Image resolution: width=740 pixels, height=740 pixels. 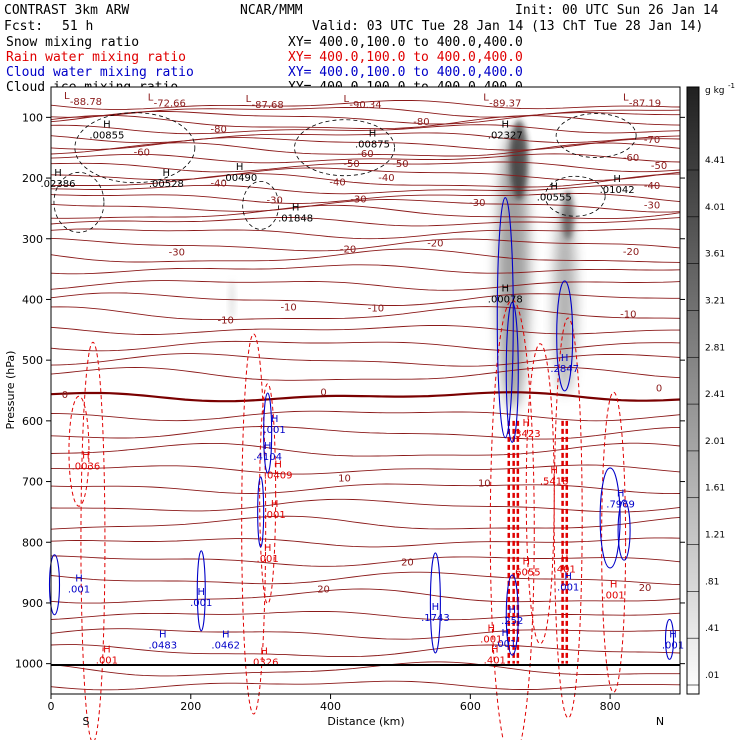 What do you see at coordinates (351, 164) in the screenshot?
I see `isotherm-label: -50` at bounding box center [351, 164].